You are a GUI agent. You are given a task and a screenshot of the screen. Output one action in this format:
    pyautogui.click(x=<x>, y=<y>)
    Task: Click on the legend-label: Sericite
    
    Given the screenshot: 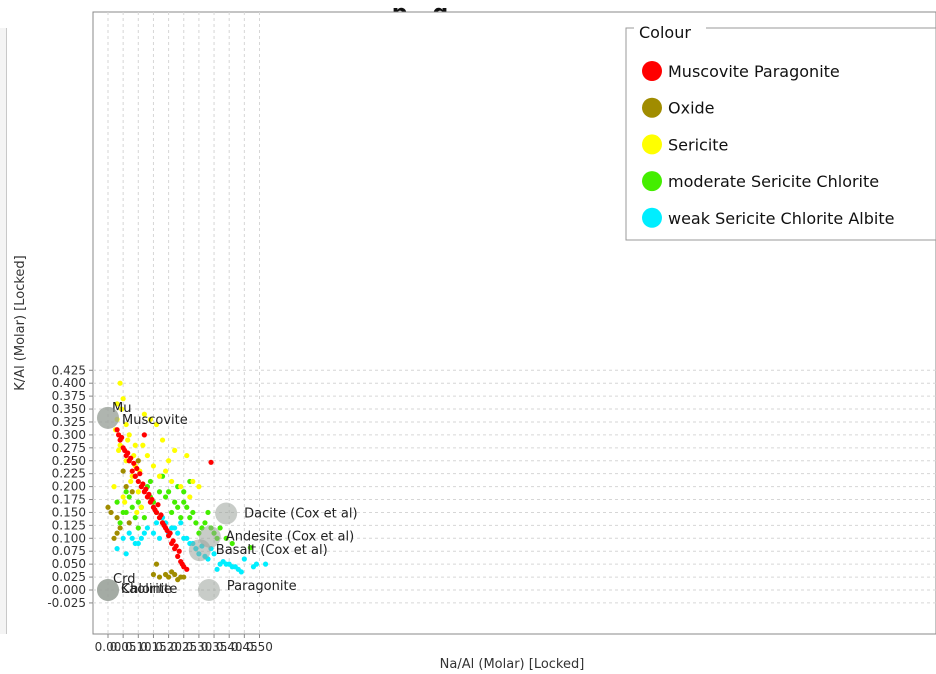 What is the action you would take?
    pyautogui.click(x=698, y=144)
    